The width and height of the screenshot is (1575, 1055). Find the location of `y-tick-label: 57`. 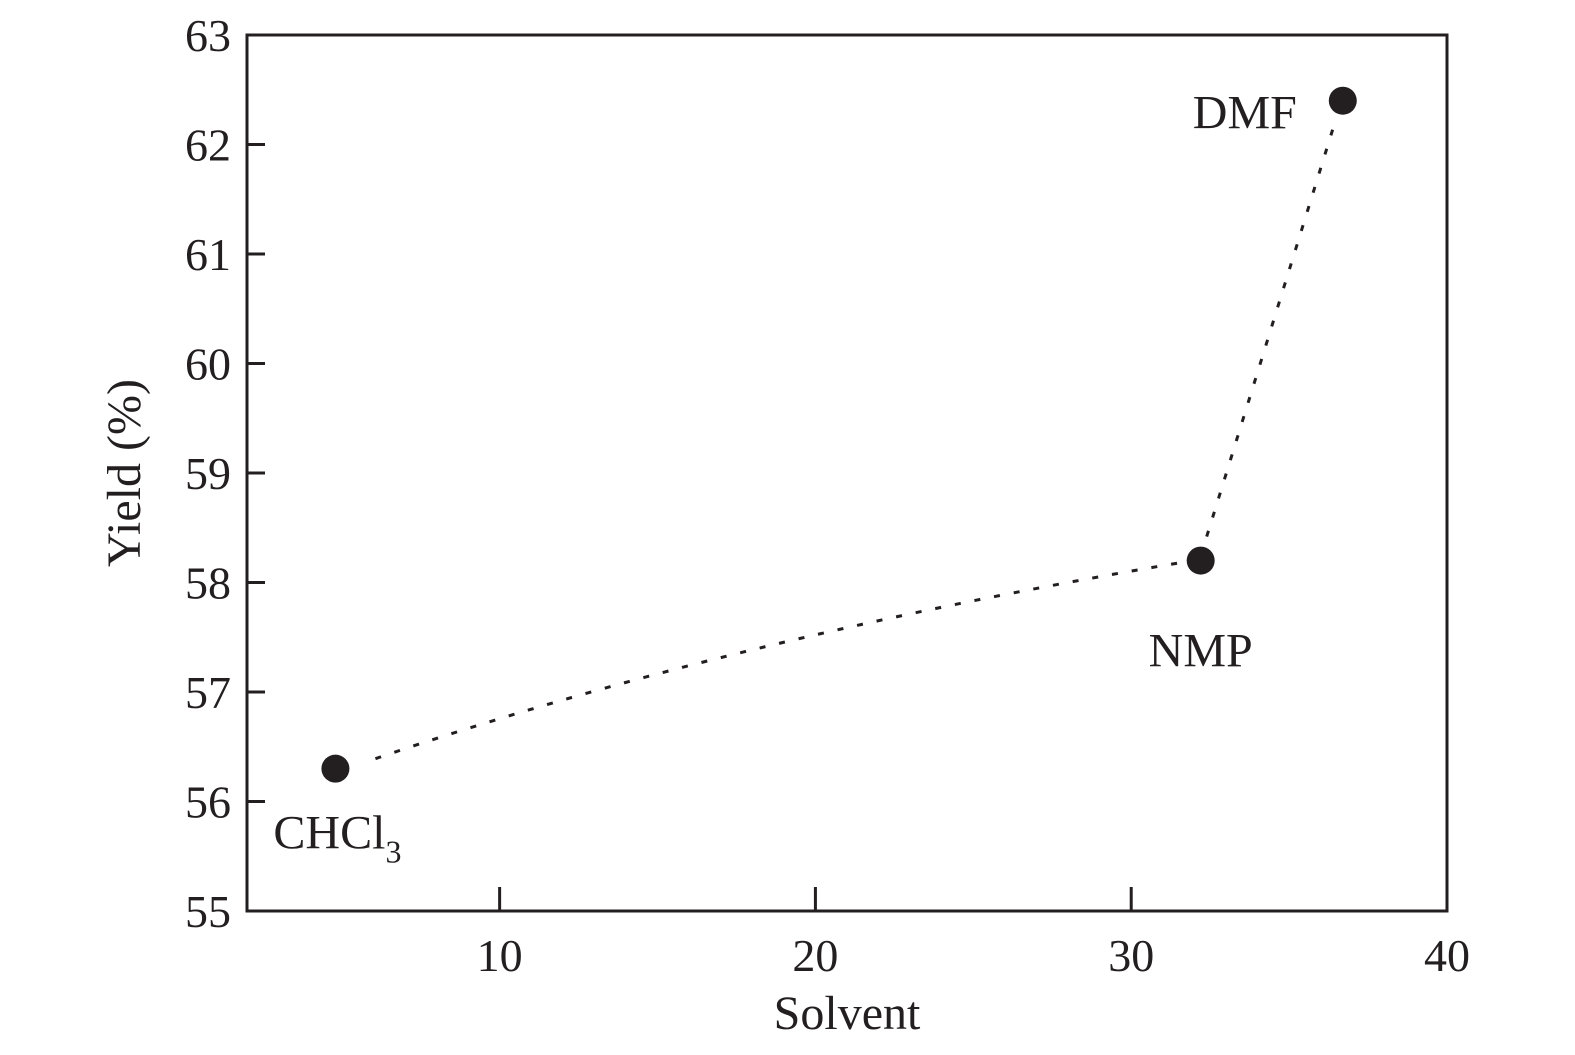

y-tick-label: 57 is located at coordinates (208, 692).